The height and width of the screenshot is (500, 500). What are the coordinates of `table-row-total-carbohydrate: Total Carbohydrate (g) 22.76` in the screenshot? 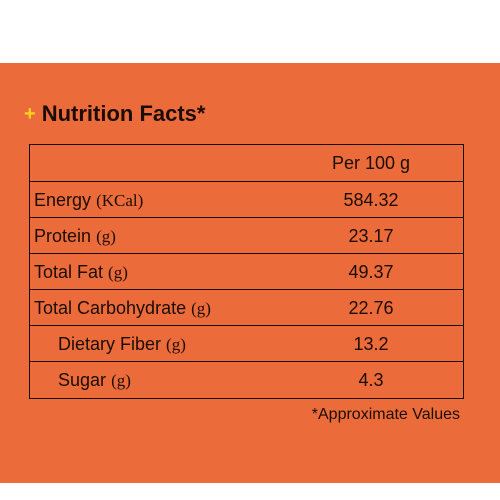 It's located at (246, 307).